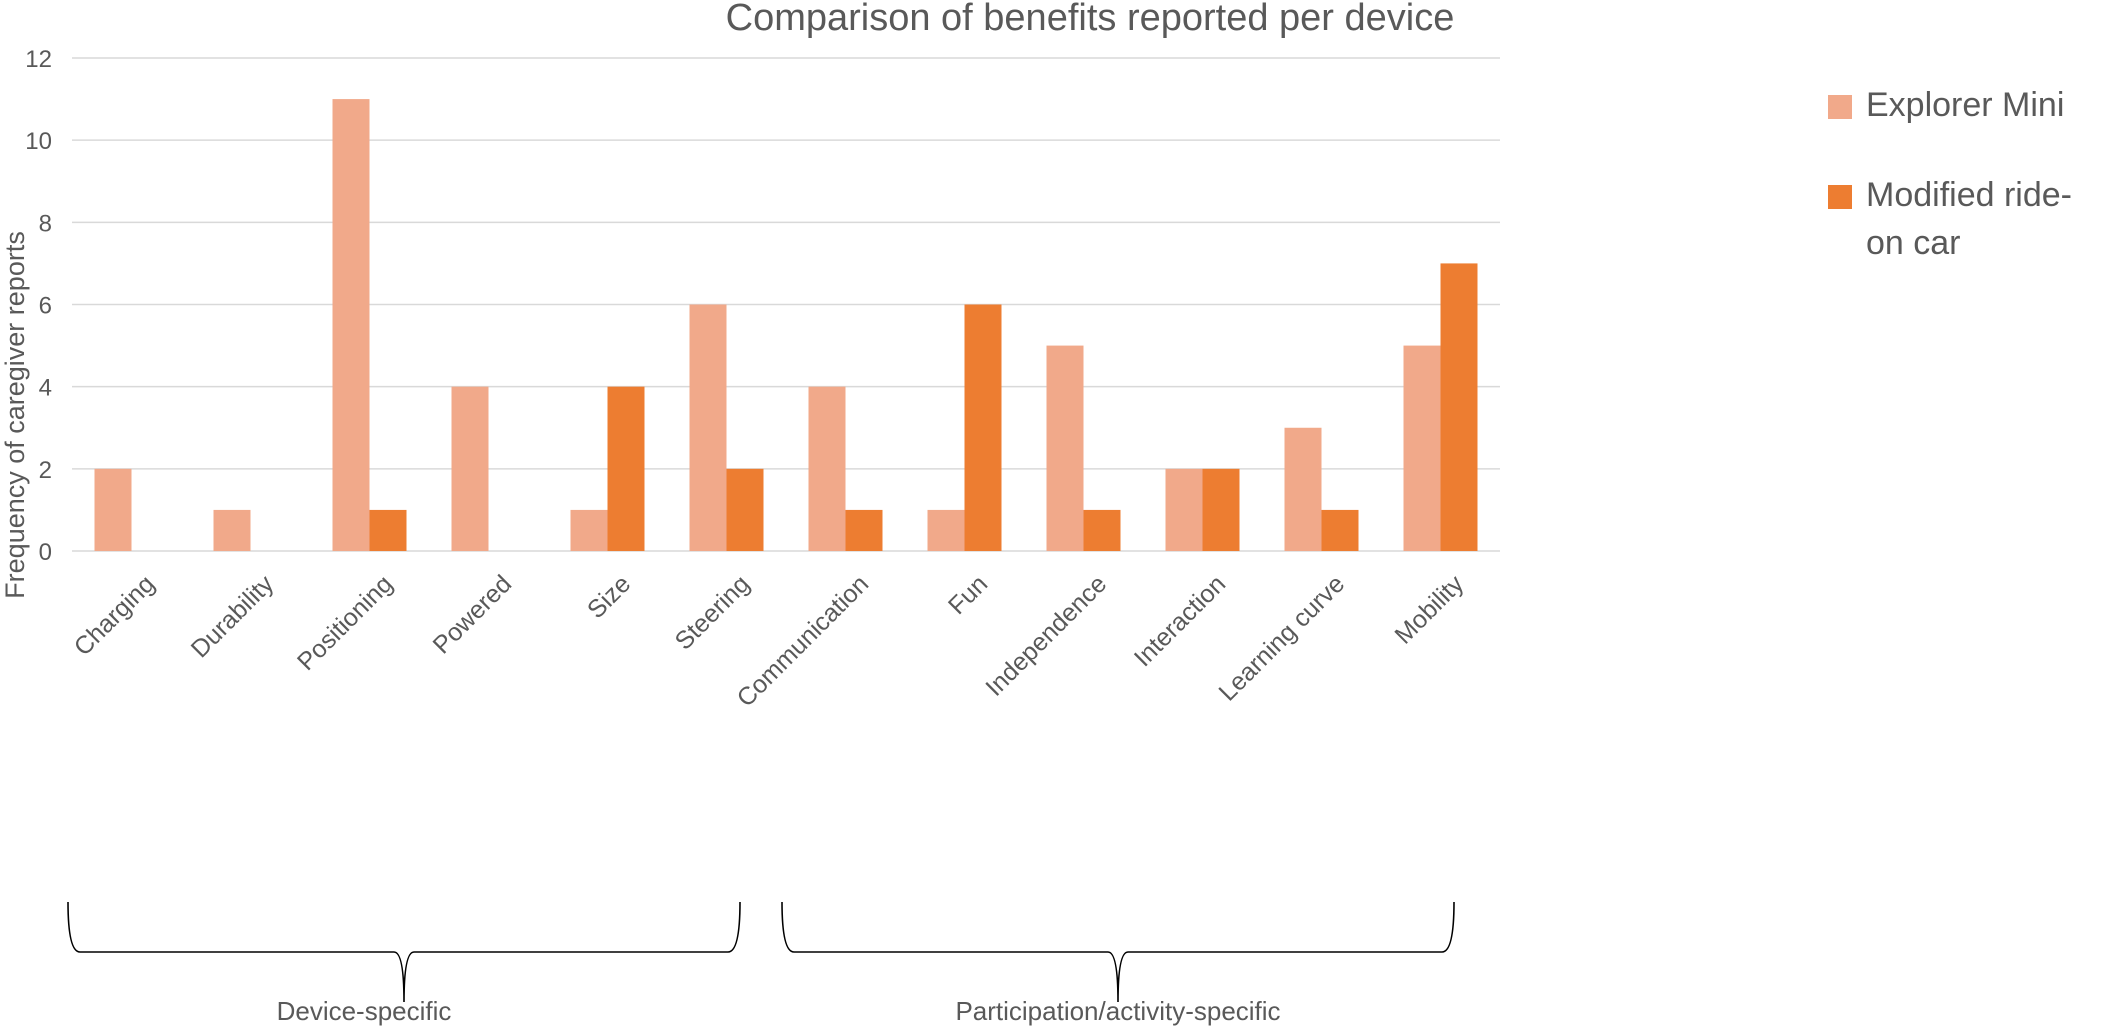 The width and height of the screenshot is (2128, 1031). Describe the element at coordinates (1184, 509) in the screenshot. I see `bar-explorer-mini-interaction` at that location.